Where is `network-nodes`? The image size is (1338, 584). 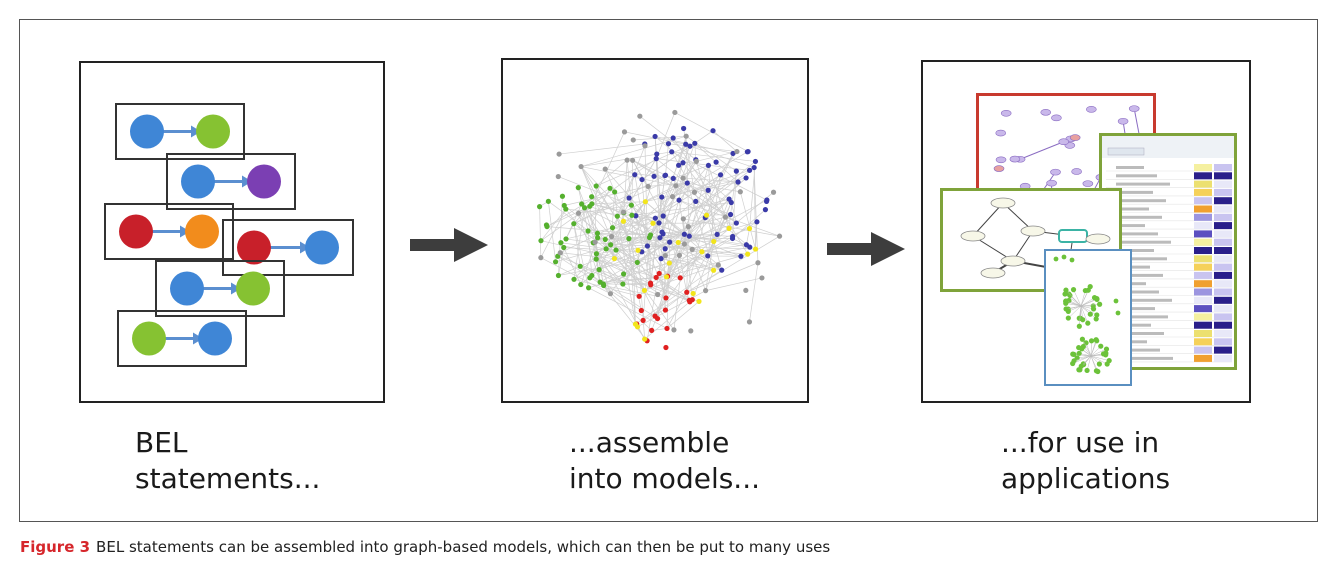
network-nodes is located at coordinates (659, 230).